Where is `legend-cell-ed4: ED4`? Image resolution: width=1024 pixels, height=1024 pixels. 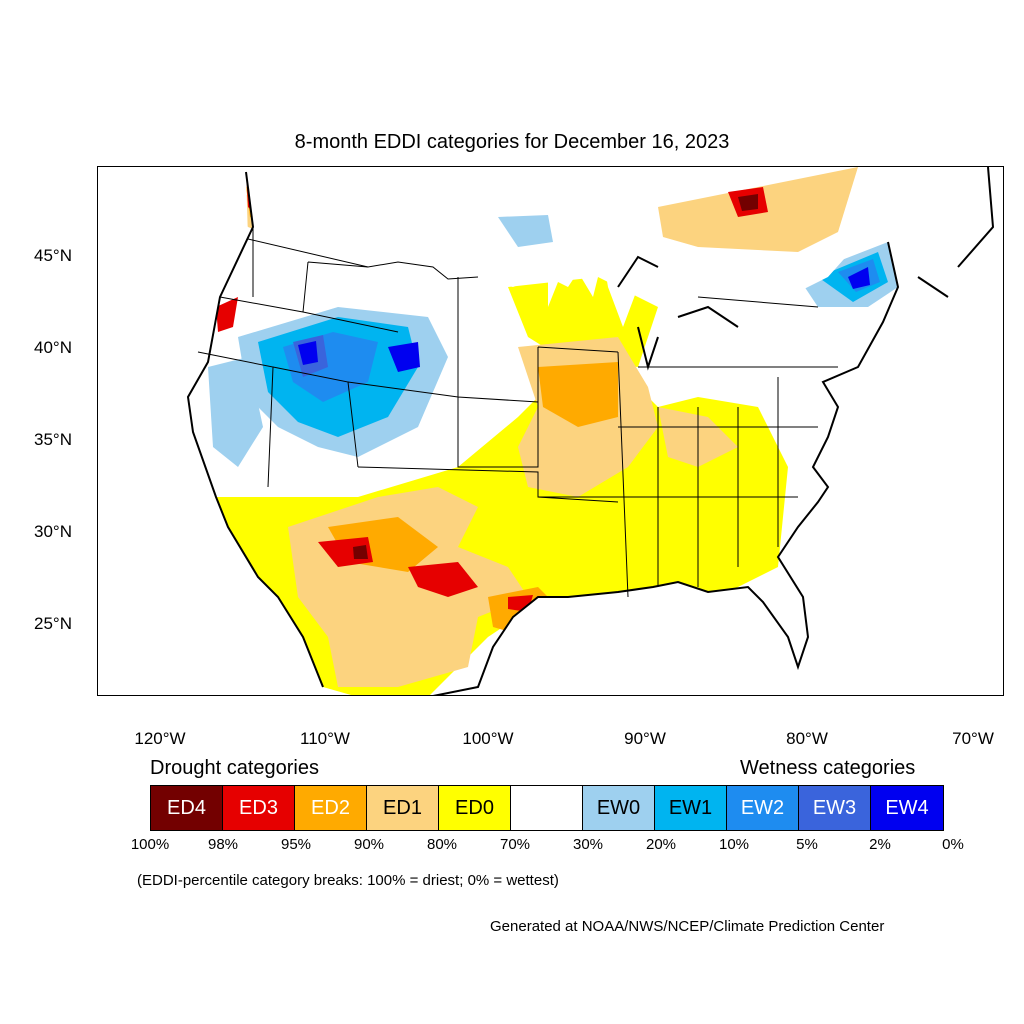
legend-cell-ed4: ED4 is located at coordinates (187, 808).